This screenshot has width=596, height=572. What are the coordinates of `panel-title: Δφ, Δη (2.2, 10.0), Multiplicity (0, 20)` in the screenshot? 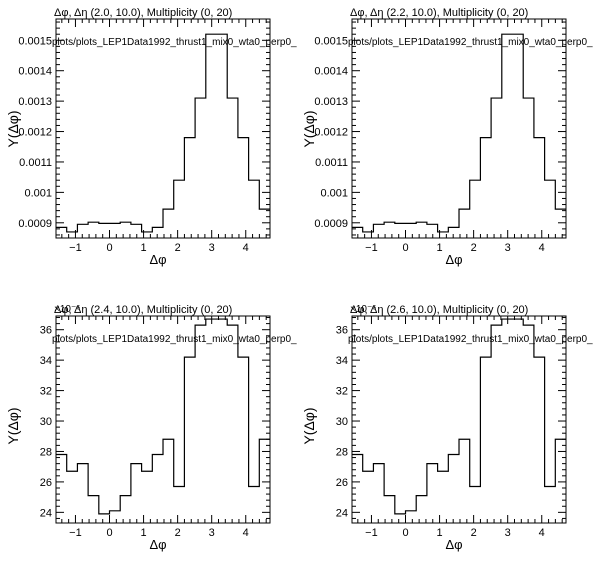 It's located at (439, 13).